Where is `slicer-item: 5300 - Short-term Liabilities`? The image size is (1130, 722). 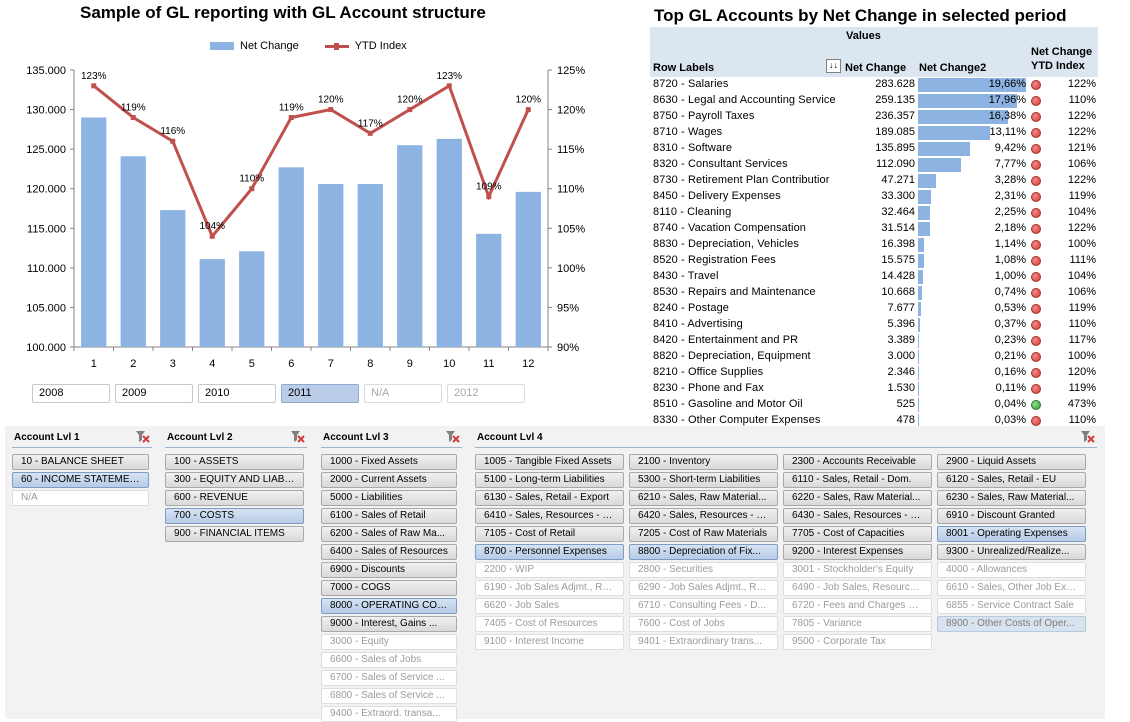 slicer-item: 5300 - Short-term Liabilities is located at coordinates (703, 480).